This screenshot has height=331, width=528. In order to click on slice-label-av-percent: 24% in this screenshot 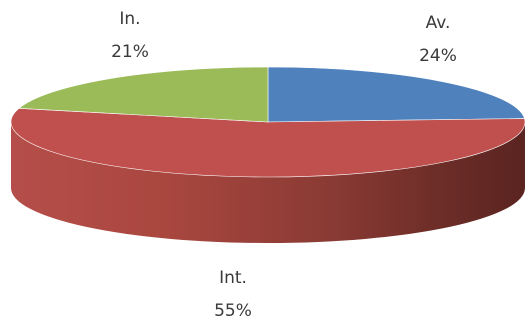, I will do `click(438, 56)`.